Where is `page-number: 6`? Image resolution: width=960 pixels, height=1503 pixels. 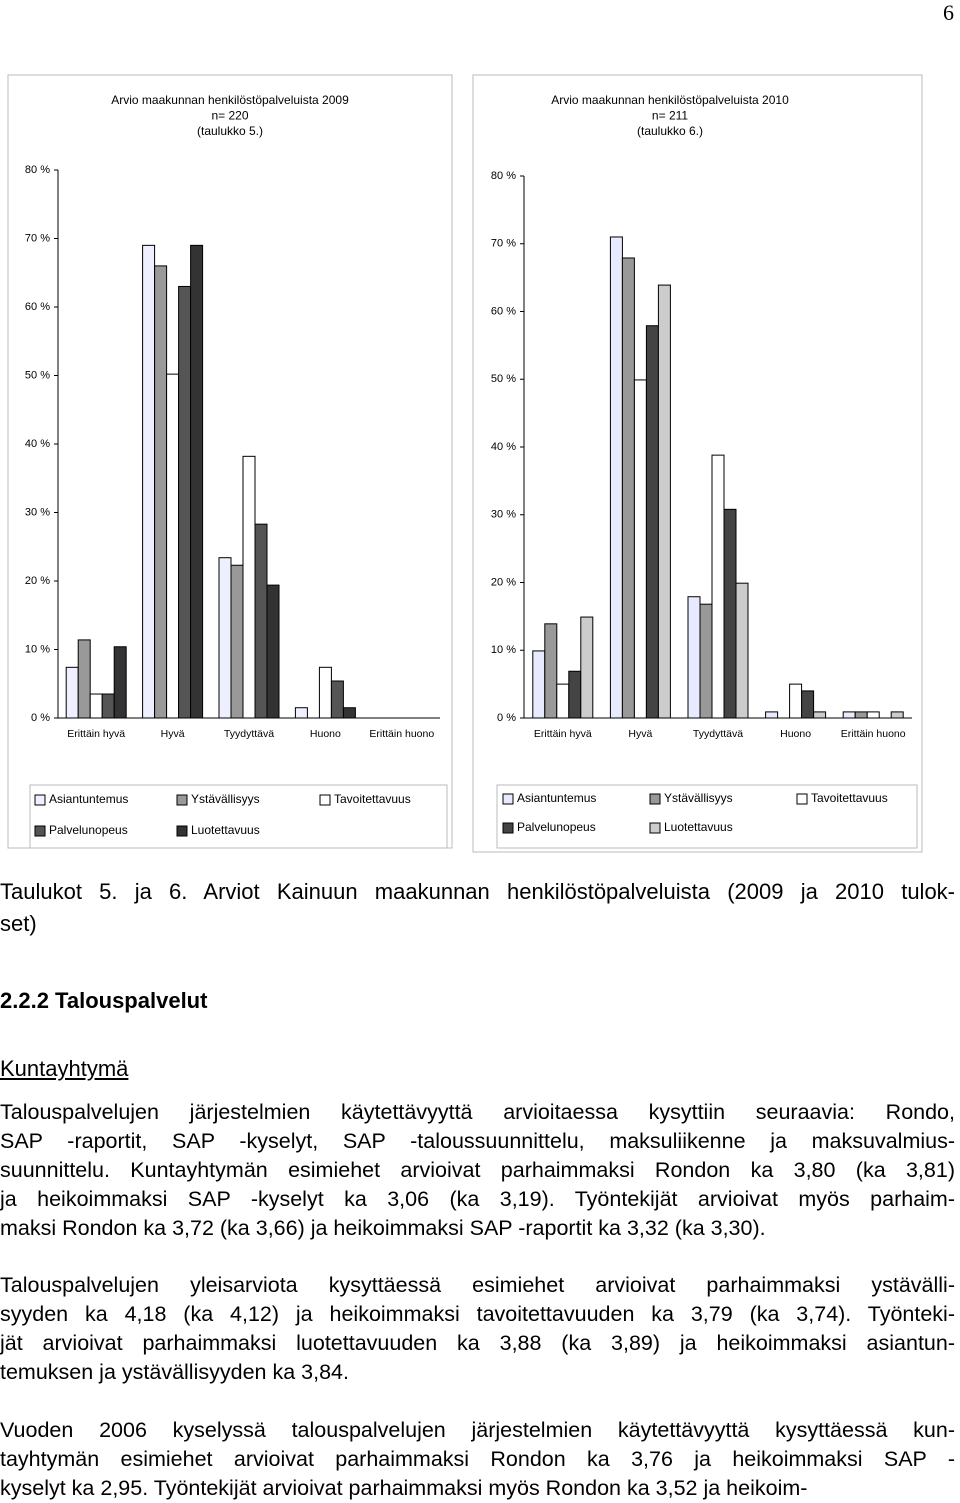 page-number: 6 is located at coordinates (948, 12).